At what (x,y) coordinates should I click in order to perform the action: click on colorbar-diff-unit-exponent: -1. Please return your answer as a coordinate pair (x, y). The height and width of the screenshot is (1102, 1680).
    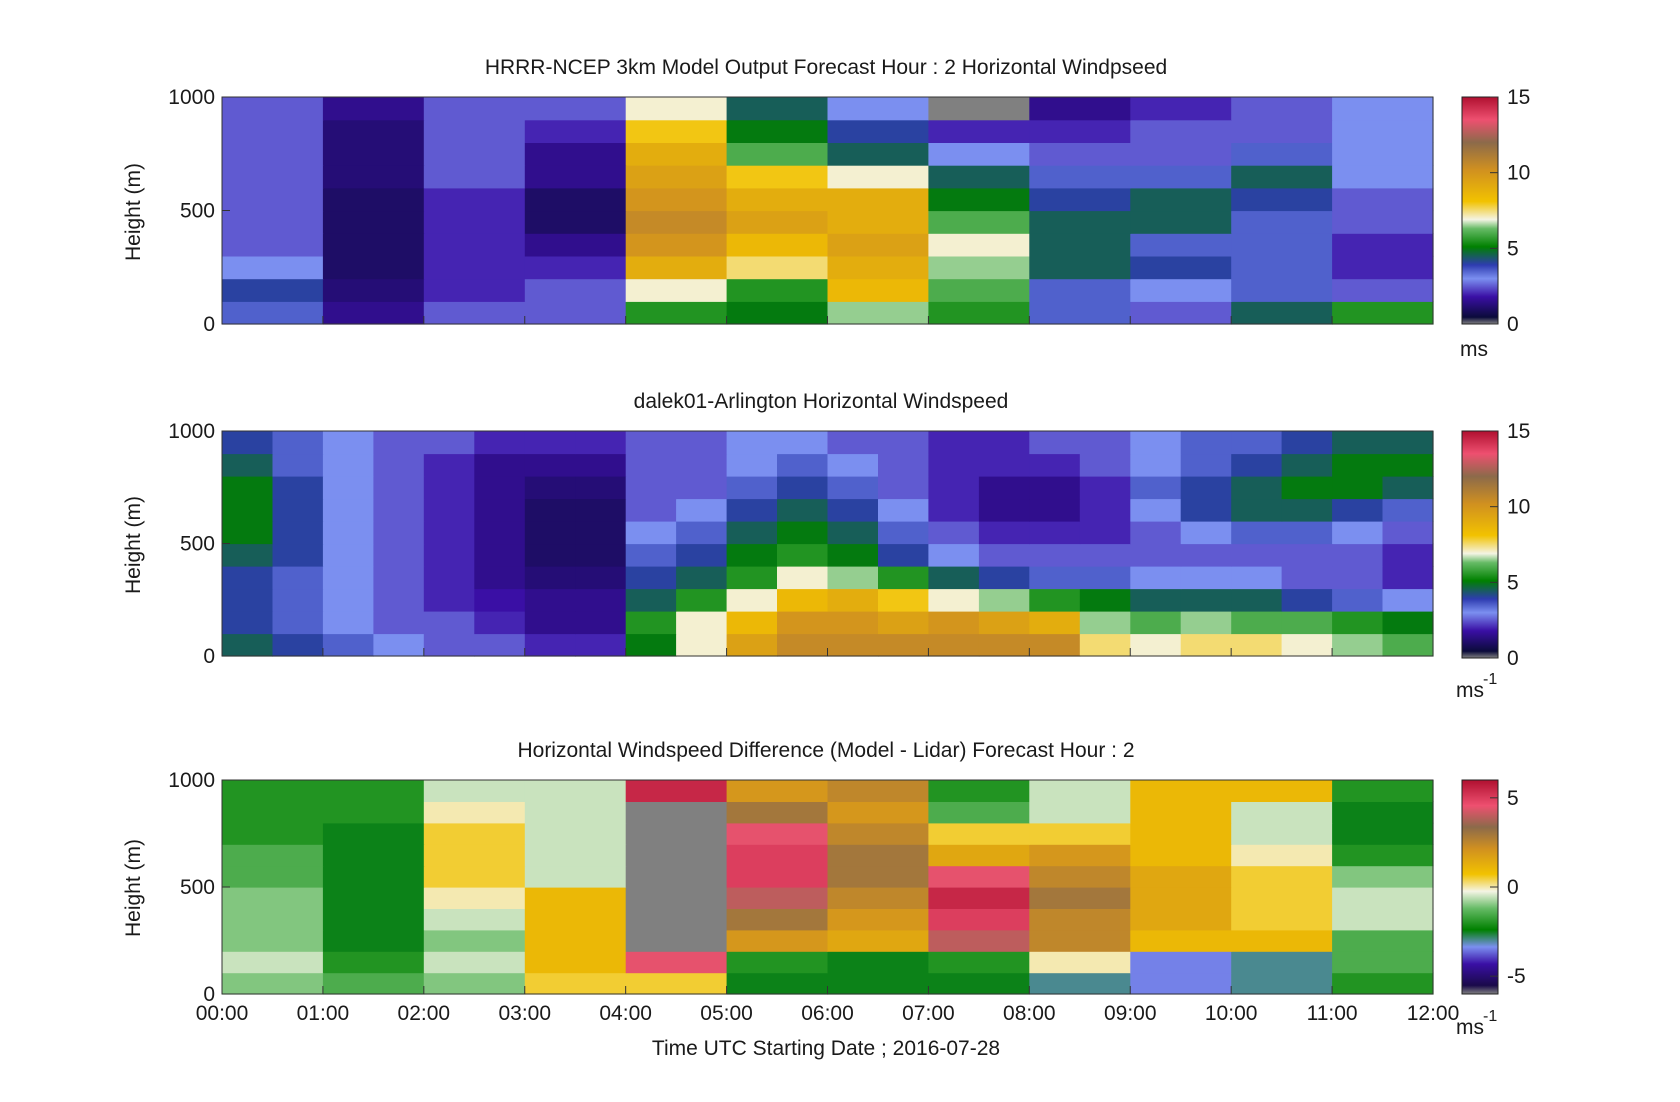
    Looking at the image, I should click on (1490, 1016).